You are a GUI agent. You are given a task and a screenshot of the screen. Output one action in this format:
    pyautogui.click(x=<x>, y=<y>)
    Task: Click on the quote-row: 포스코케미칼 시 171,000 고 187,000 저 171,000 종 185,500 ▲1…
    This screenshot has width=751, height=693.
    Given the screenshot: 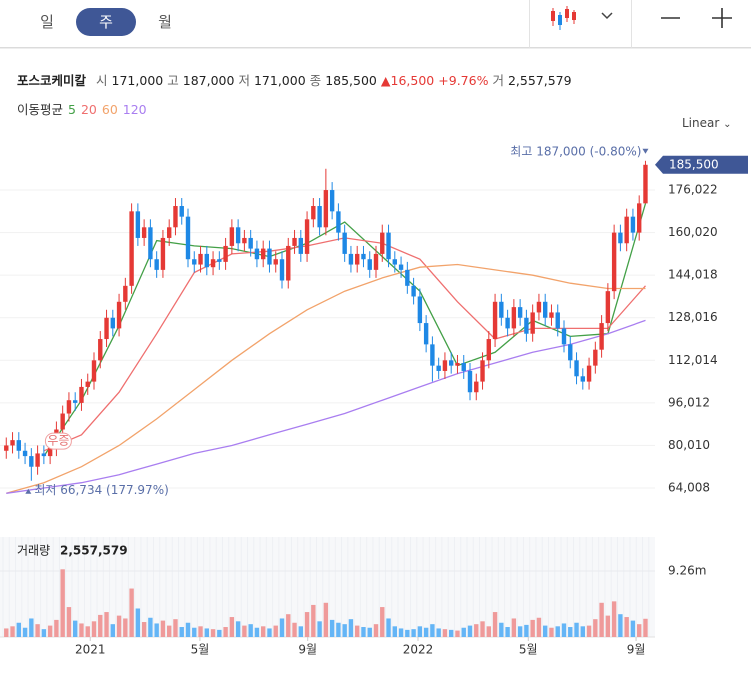 What is the action you would take?
    pyautogui.click(x=296, y=79)
    